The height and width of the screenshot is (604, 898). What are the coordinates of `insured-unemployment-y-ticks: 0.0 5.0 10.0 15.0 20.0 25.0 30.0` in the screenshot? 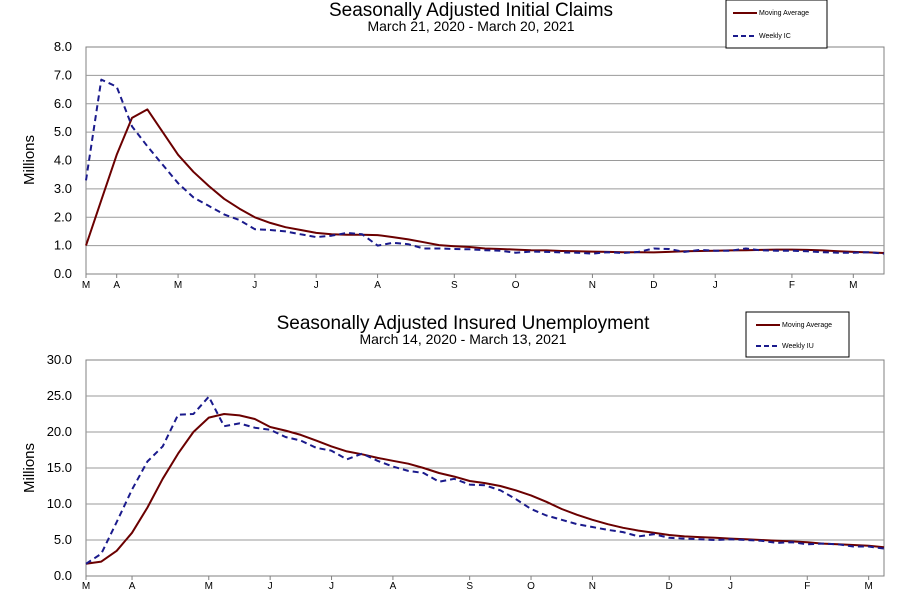 It's located at (59, 467).